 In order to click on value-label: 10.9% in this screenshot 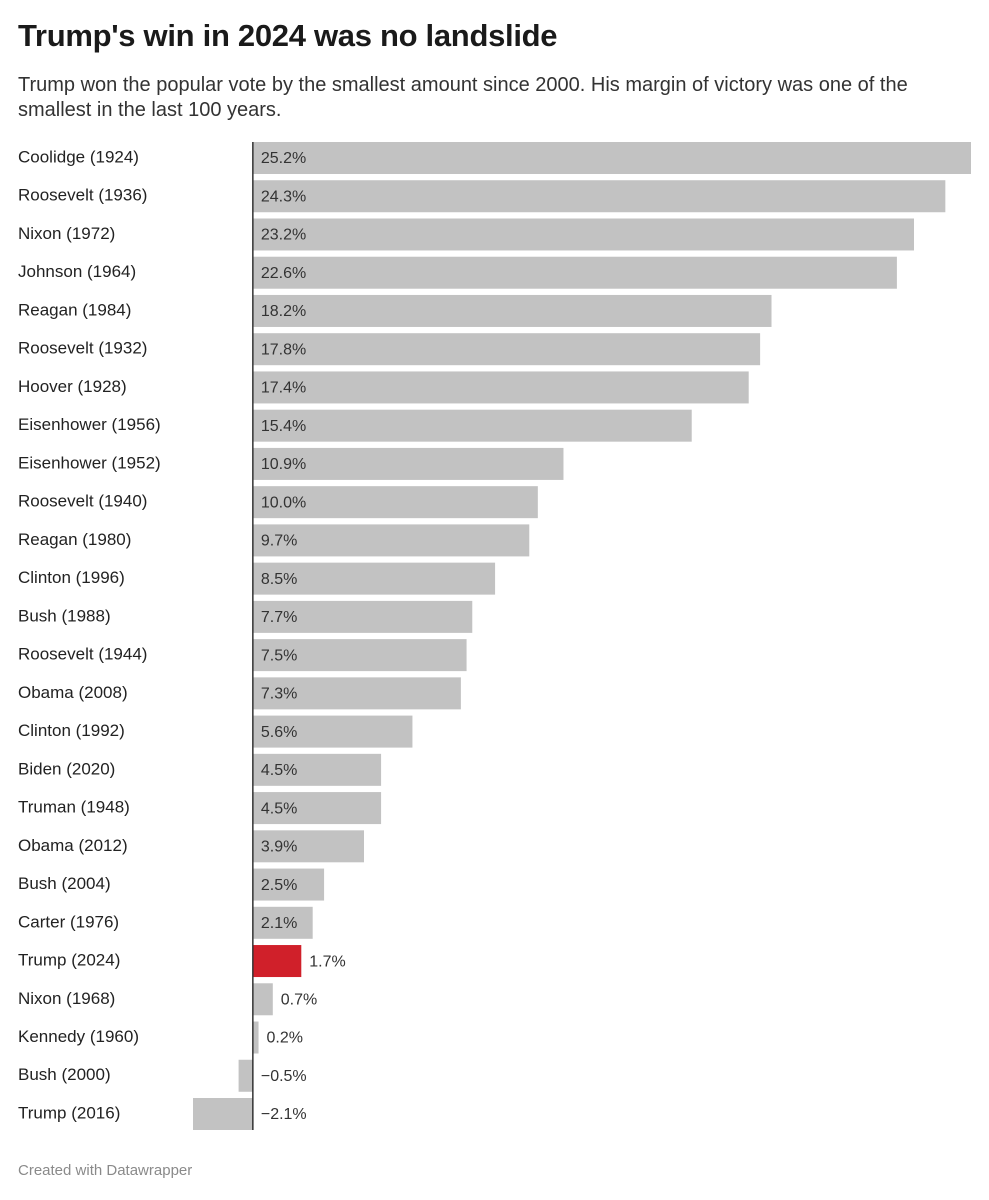, I will do `click(283, 464)`.